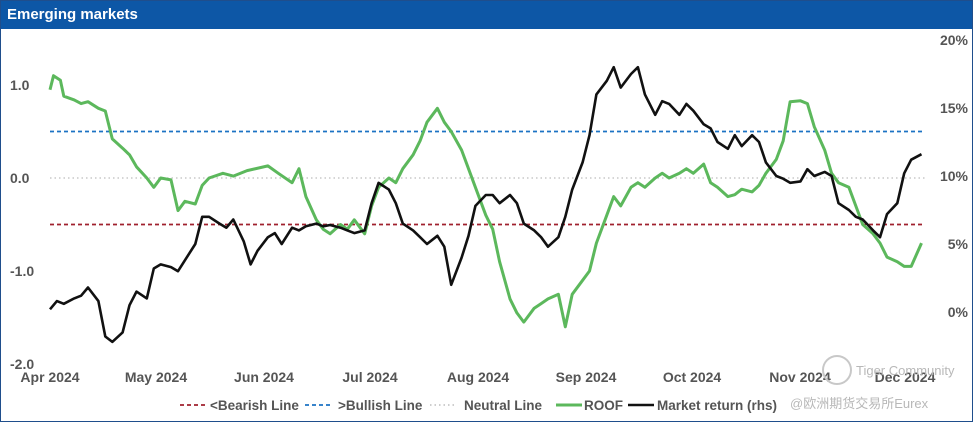  I want to click on x-tick-label: Oct 2024, so click(692, 377).